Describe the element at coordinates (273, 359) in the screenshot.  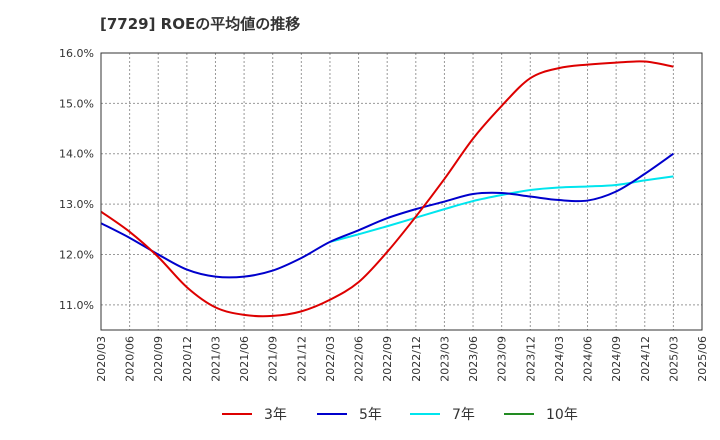
I see `x-tick-label: 2021/09` at that location.